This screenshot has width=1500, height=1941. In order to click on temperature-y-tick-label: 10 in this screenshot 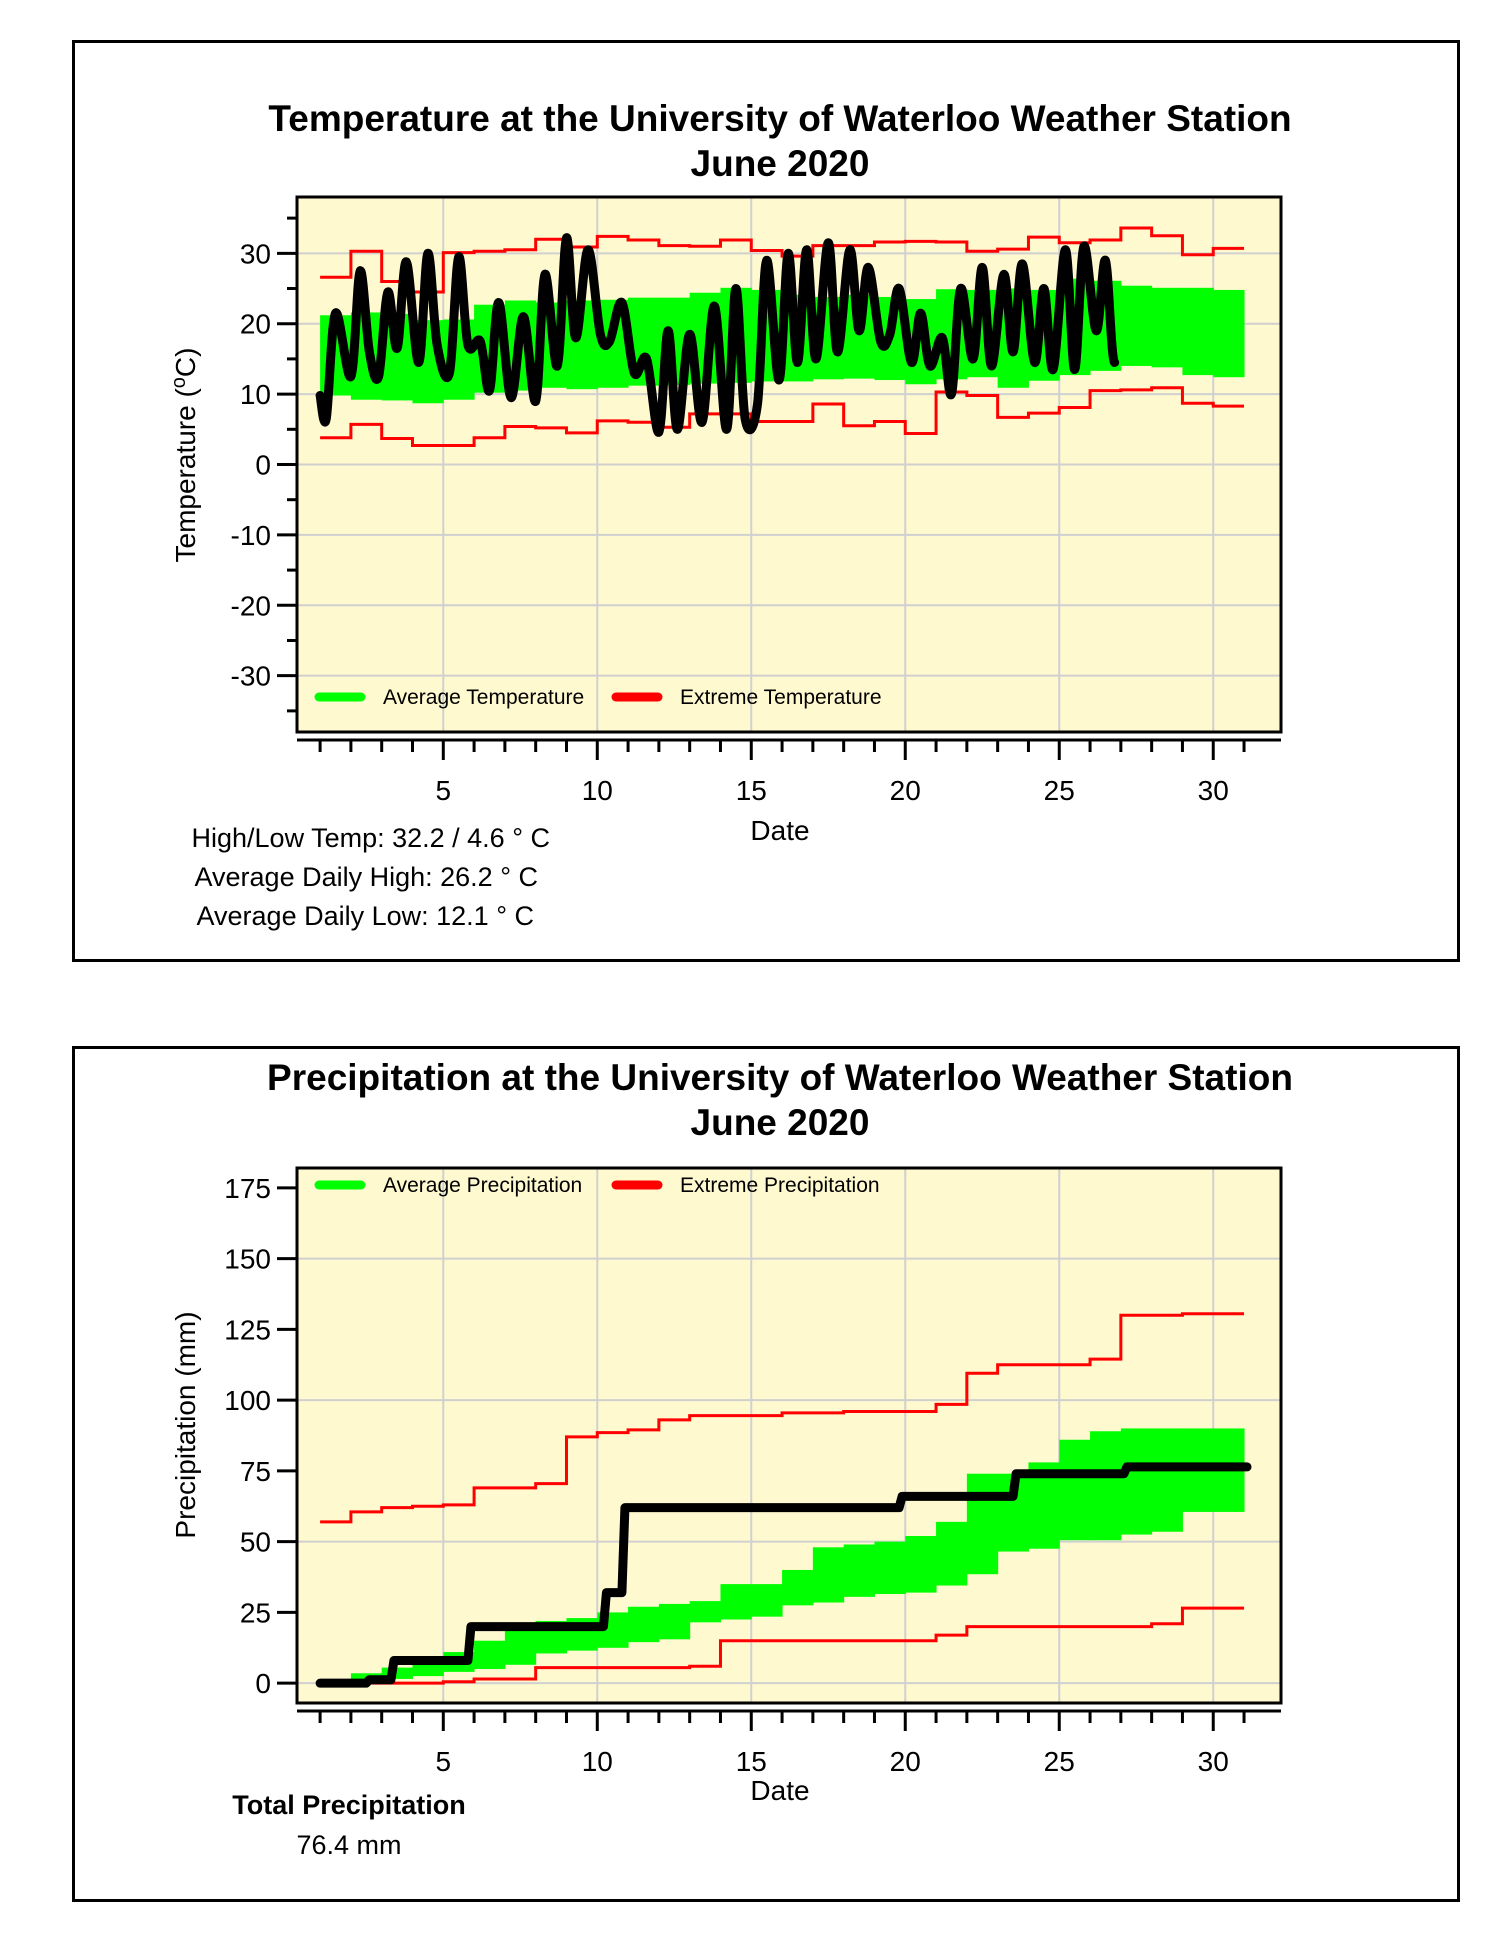, I will do `click(255, 394)`.